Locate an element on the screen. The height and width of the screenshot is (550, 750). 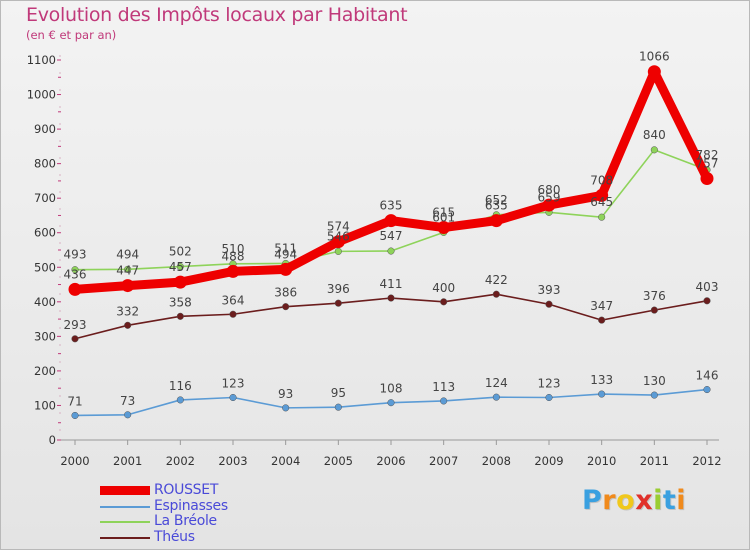
data-label: 124 is located at coordinates (496, 383).